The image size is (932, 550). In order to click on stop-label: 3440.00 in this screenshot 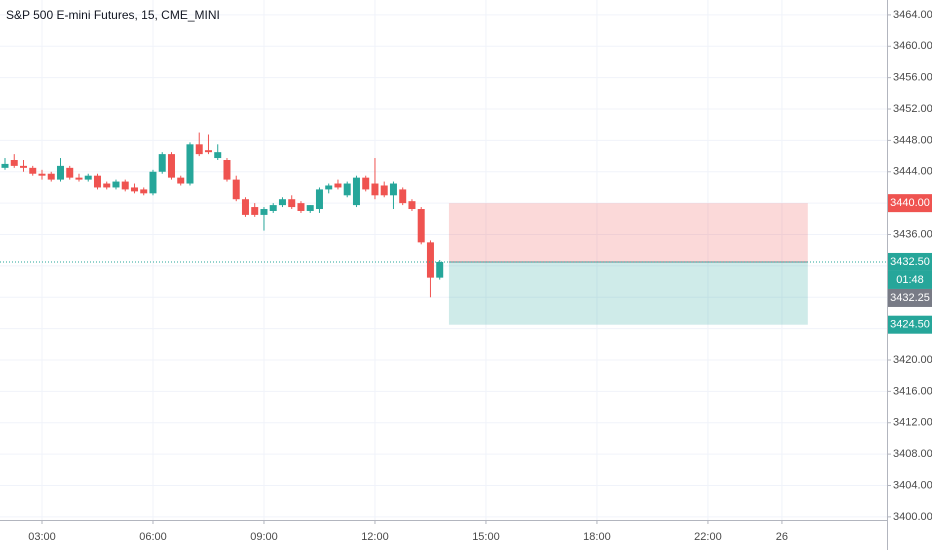, I will do `click(910, 203)`.